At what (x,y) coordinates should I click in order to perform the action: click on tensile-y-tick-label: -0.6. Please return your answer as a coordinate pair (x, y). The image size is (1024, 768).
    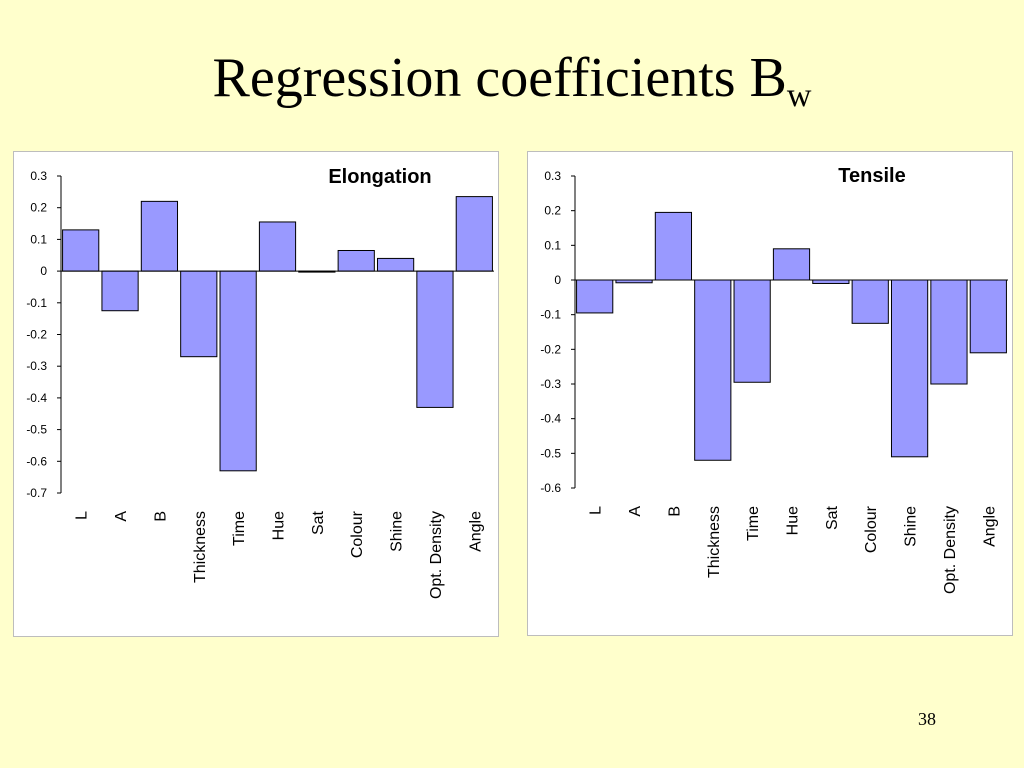
    Looking at the image, I should click on (550, 488).